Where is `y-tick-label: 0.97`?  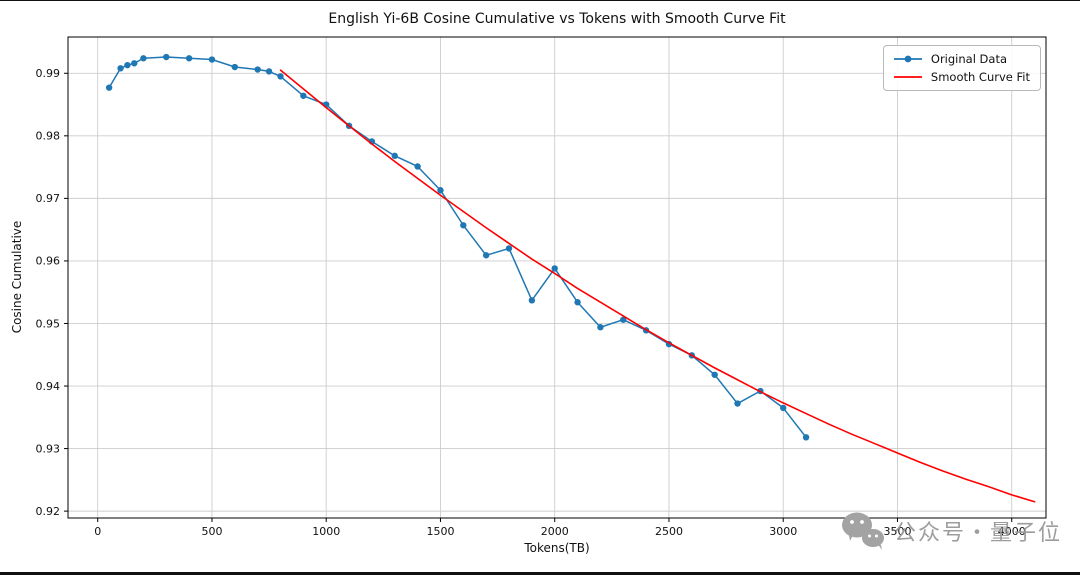
y-tick-label: 0.97 is located at coordinates (48, 198).